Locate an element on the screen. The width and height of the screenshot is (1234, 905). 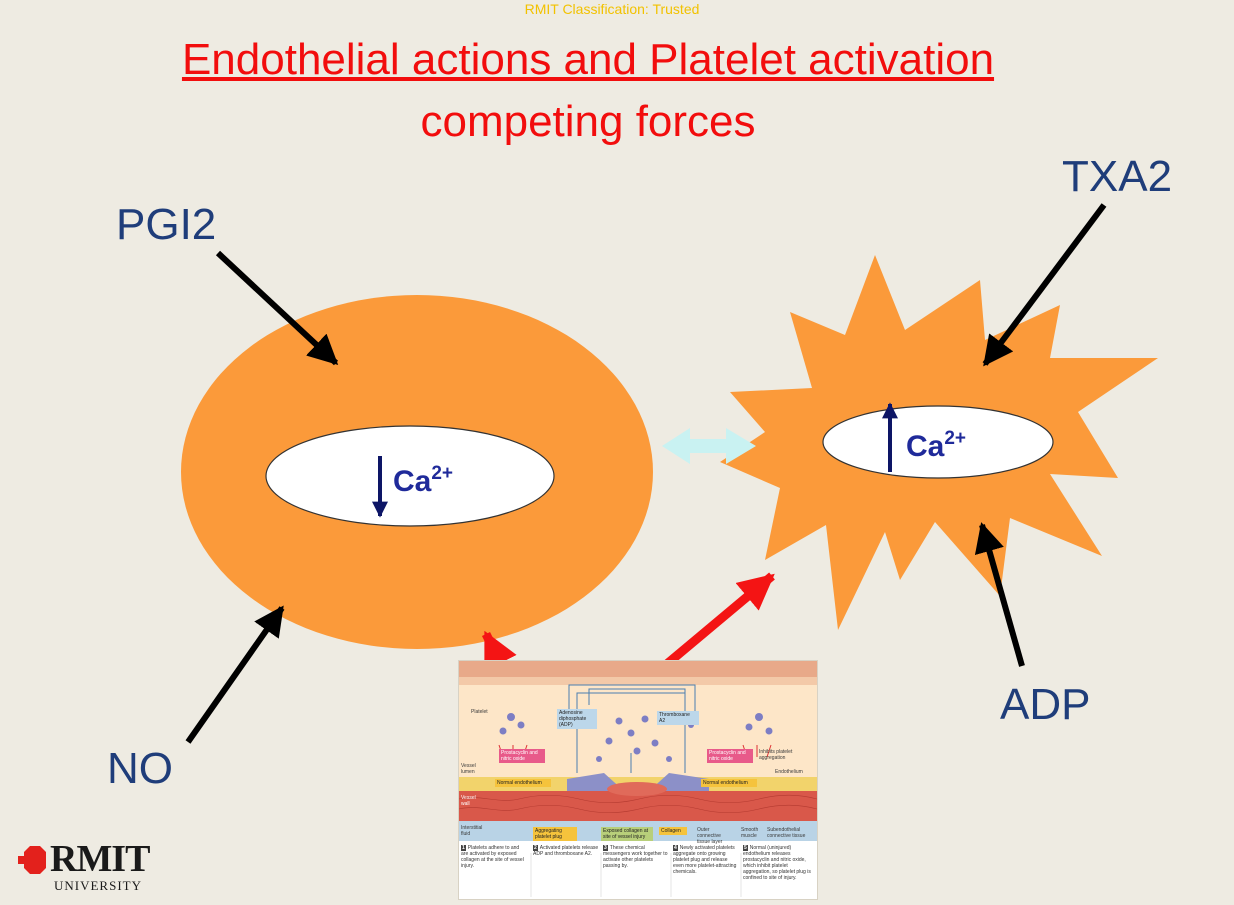
inset-drawing is located at coordinates (638, 780).